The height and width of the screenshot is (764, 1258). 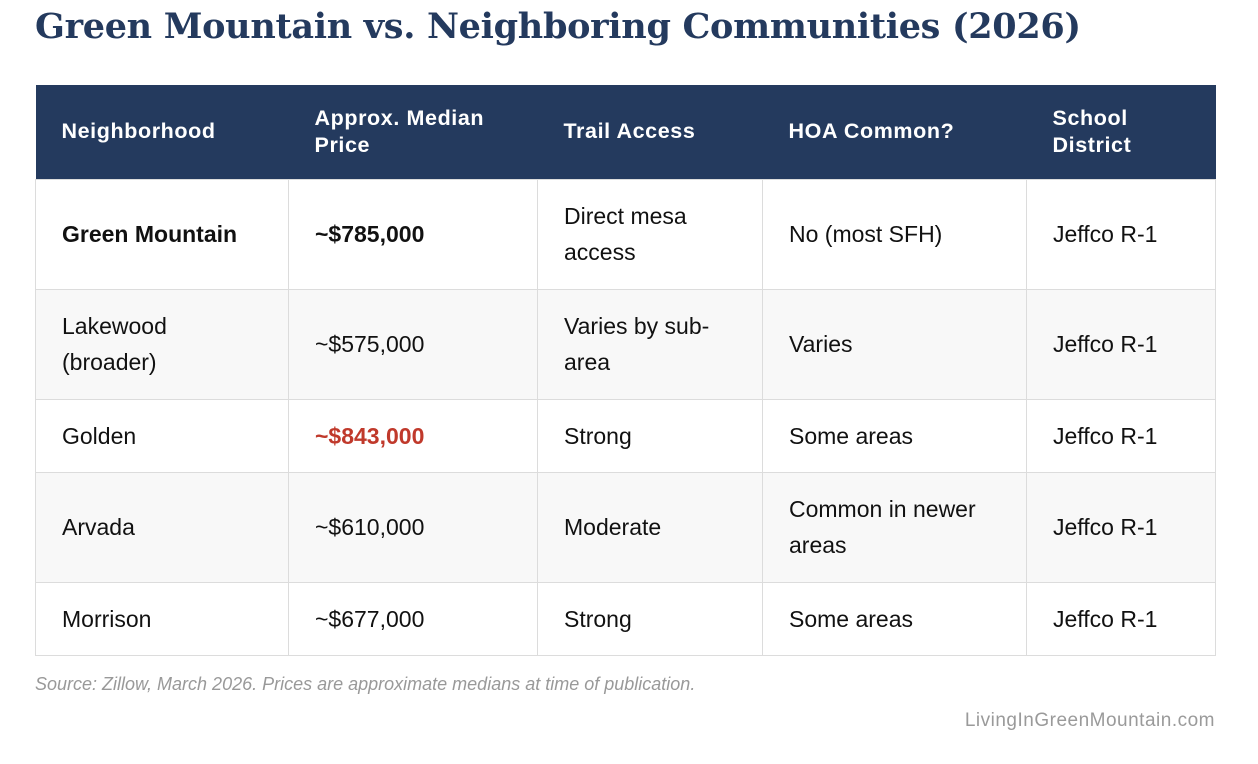 What do you see at coordinates (650, 234) in the screenshot?
I see `cell-trail-access: Direct mesa access` at bounding box center [650, 234].